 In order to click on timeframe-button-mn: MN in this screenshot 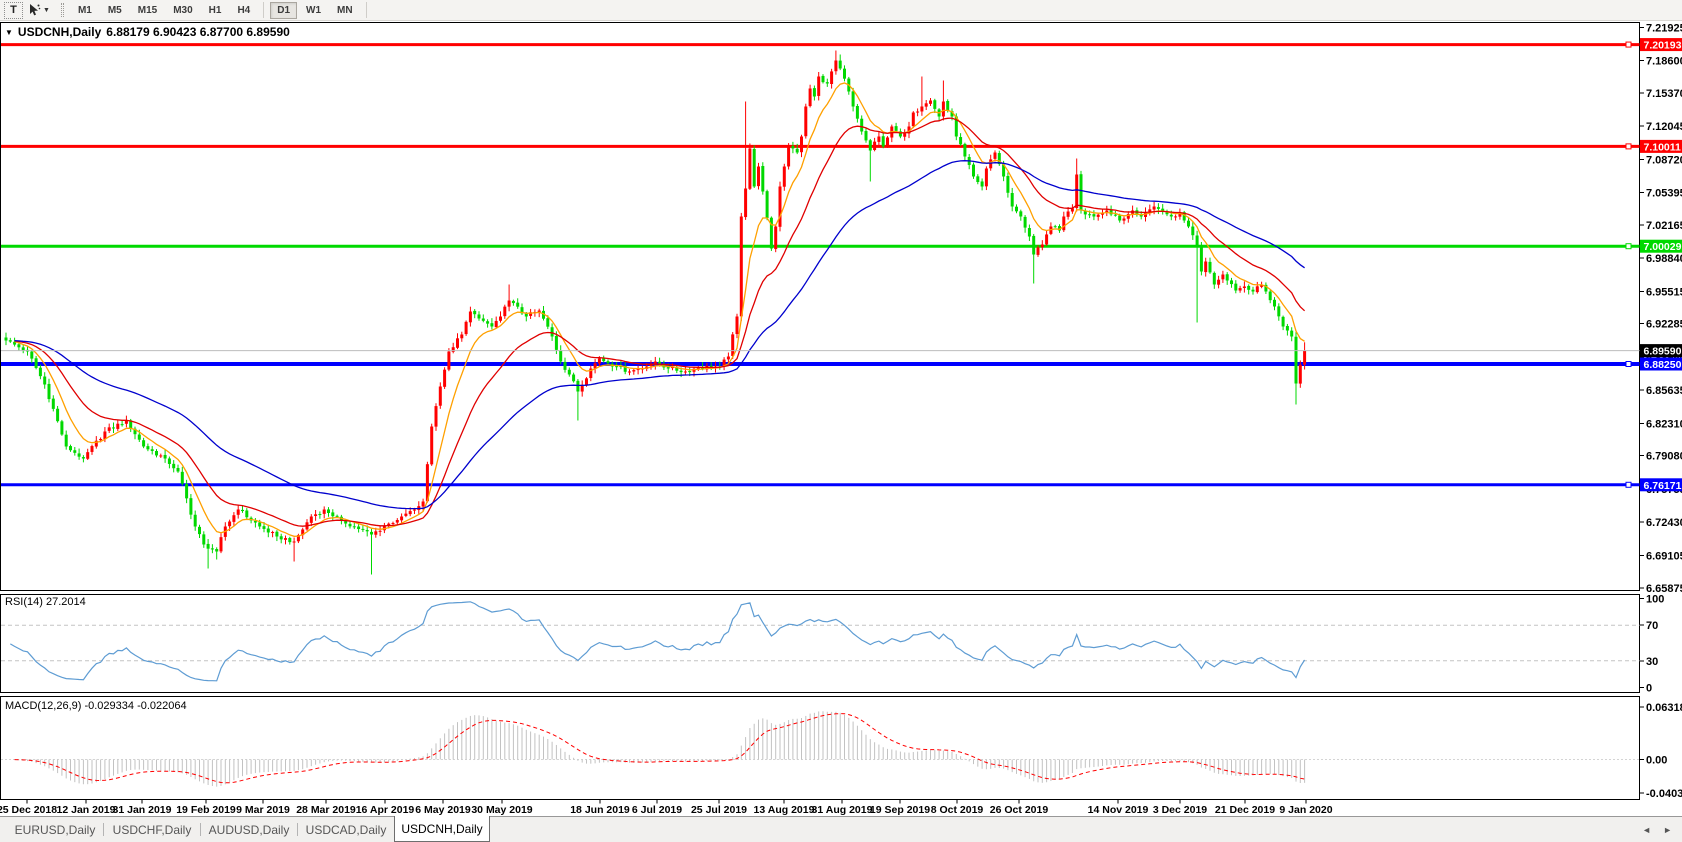, I will do `click(345, 10)`.